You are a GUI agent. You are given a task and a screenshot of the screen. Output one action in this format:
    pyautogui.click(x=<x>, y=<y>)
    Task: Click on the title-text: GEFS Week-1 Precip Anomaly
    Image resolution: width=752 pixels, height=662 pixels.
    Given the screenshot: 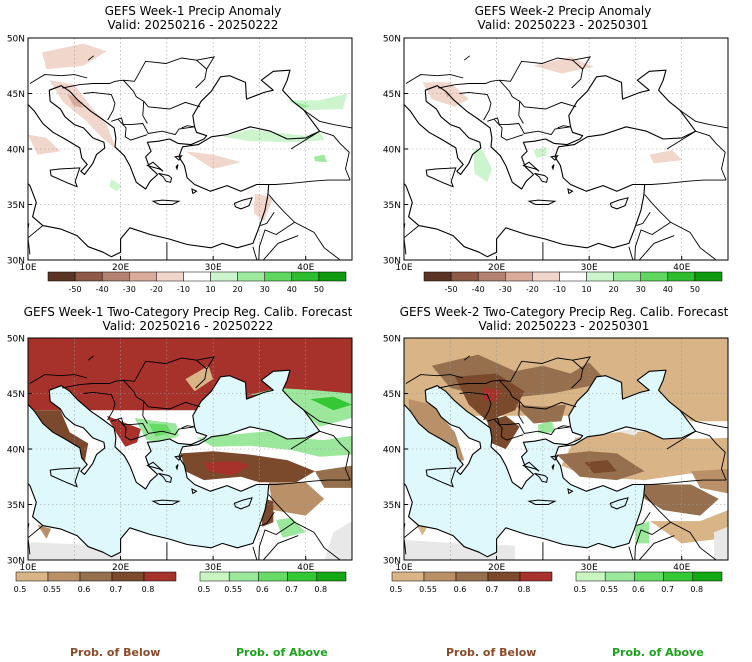 What is the action you would take?
    pyautogui.click(x=193, y=11)
    